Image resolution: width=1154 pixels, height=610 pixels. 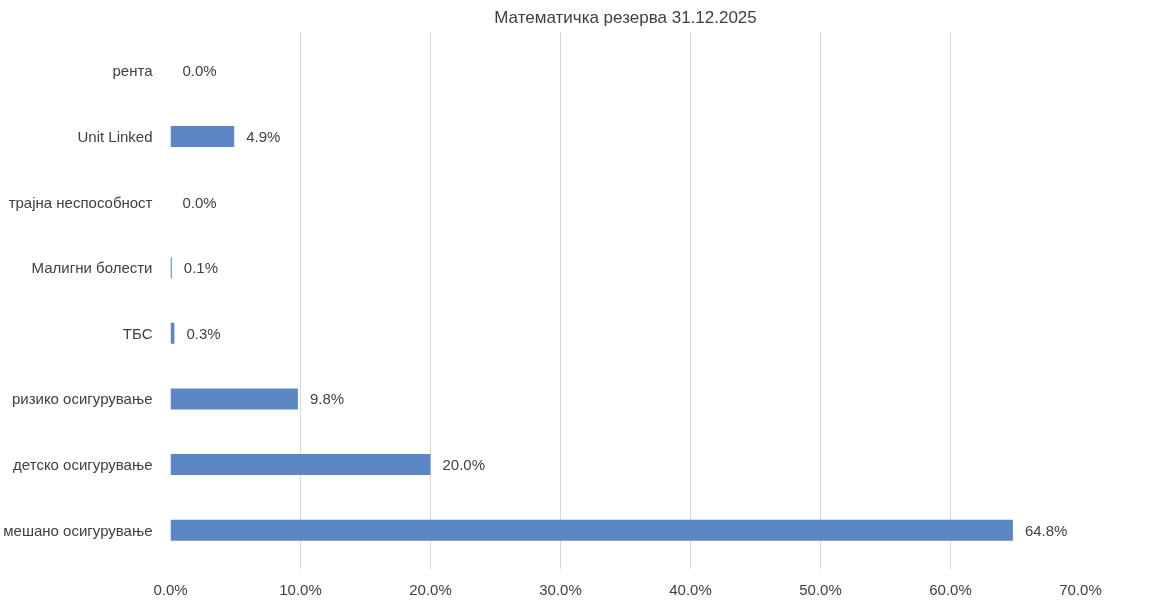 I want to click on y-tick-label: детско осигурување, so click(x=83, y=465).